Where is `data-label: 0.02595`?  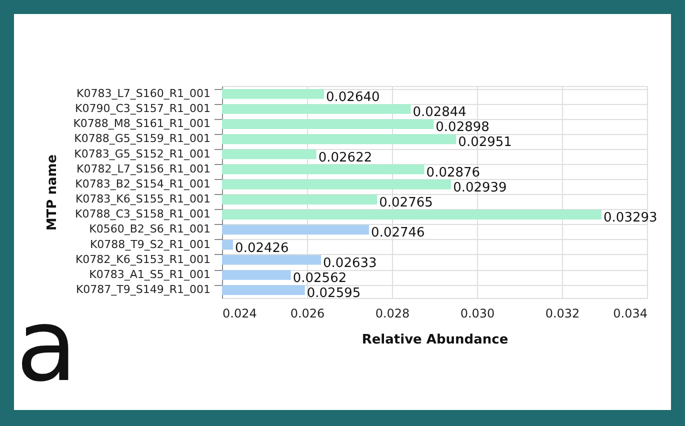 data-label: 0.02595 is located at coordinates (333, 294).